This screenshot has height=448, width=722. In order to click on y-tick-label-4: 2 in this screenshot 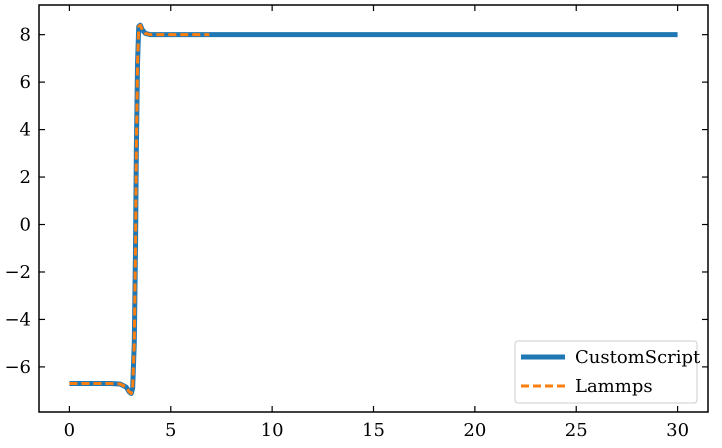, I will do `click(25, 177)`.